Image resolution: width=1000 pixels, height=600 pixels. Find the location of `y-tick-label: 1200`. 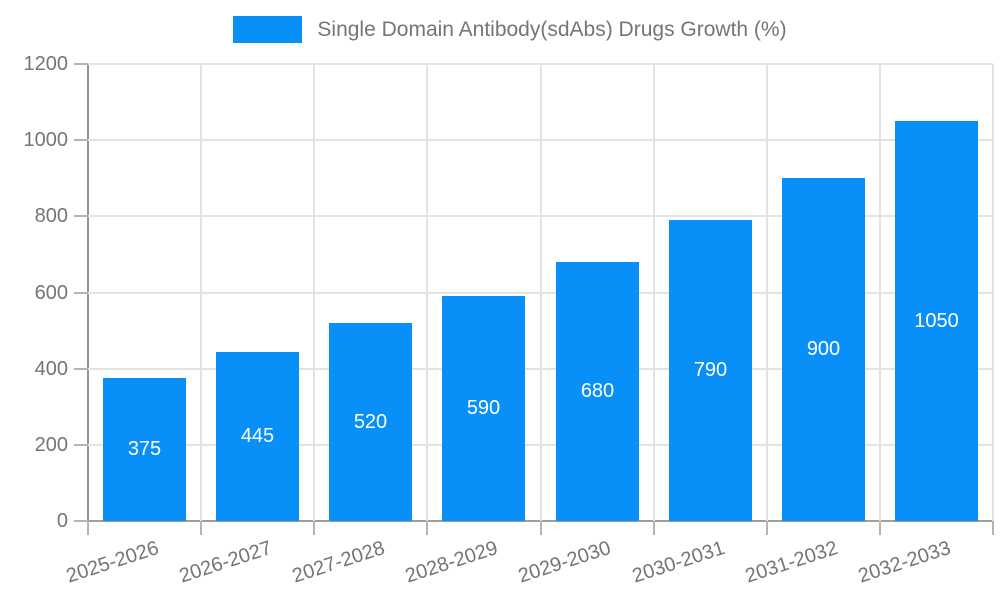

y-tick-label: 1200 is located at coordinates (46, 64).